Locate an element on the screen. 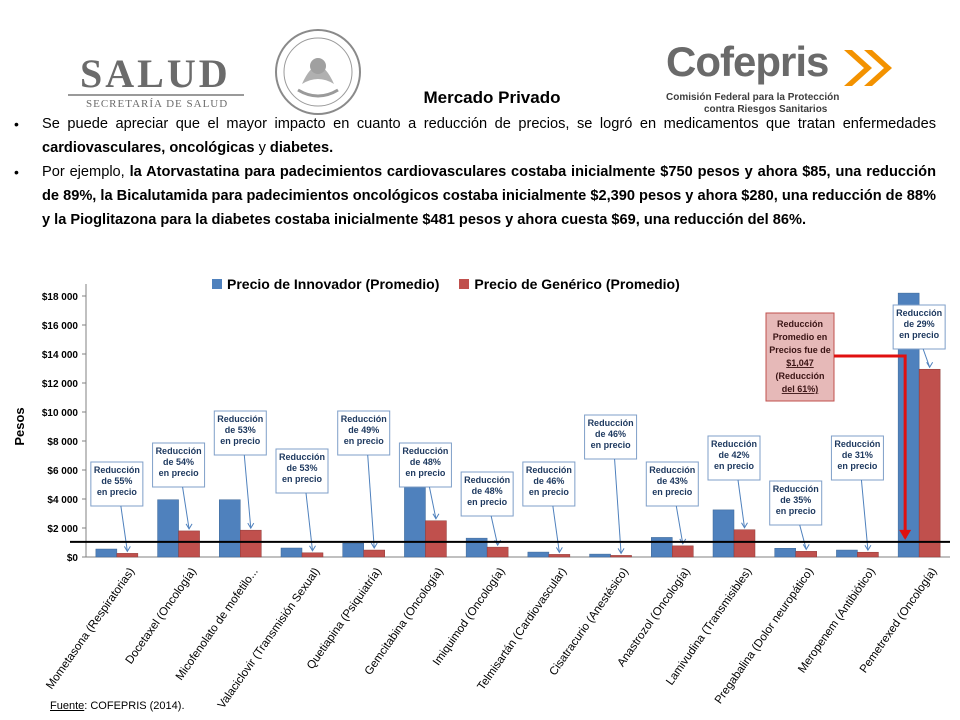 The width and height of the screenshot is (960, 720). reduction-callout-text: de 43% is located at coordinates (672, 481).